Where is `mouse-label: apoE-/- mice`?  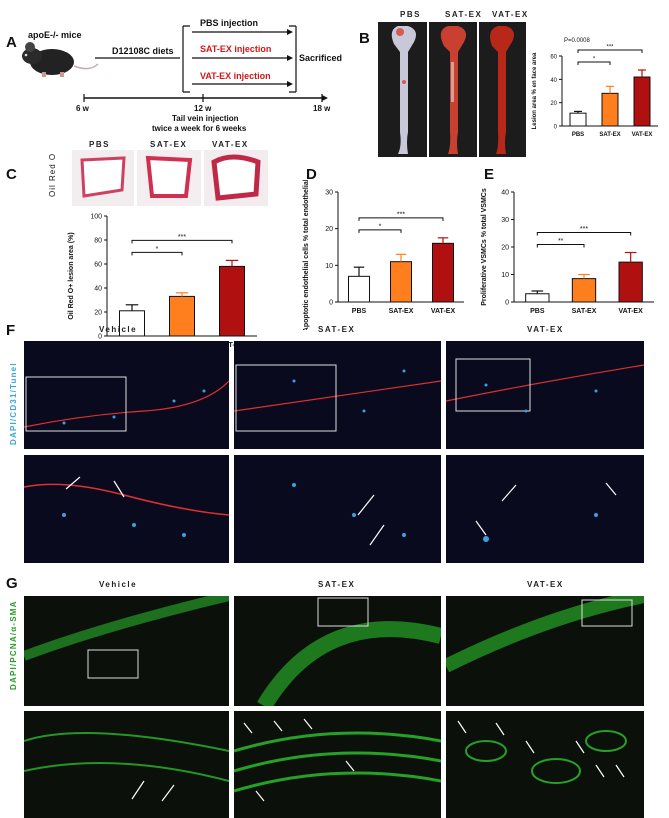 mouse-label: apoE-/- mice is located at coordinates (55, 35).